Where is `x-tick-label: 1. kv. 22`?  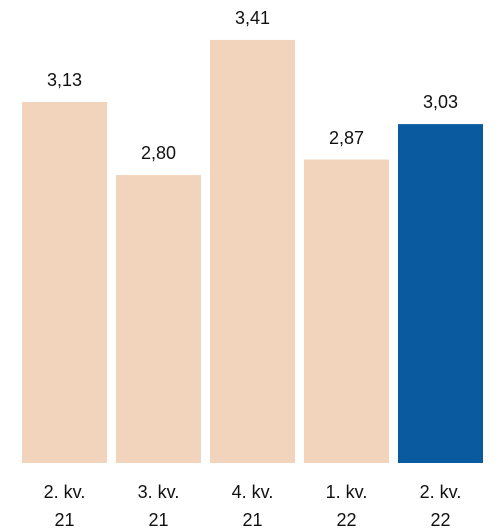
x-tick-label: 1. kv. 22 is located at coordinates (346, 506).